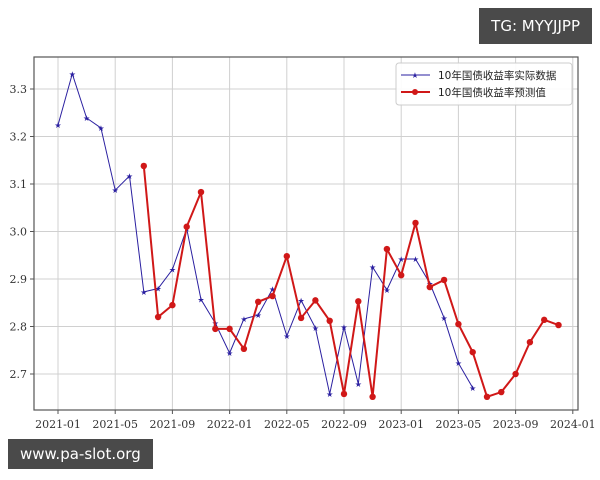 This screenshot has height=480, width=600. I want to click on x-tick-label: 2022-09, so click(344, 424).